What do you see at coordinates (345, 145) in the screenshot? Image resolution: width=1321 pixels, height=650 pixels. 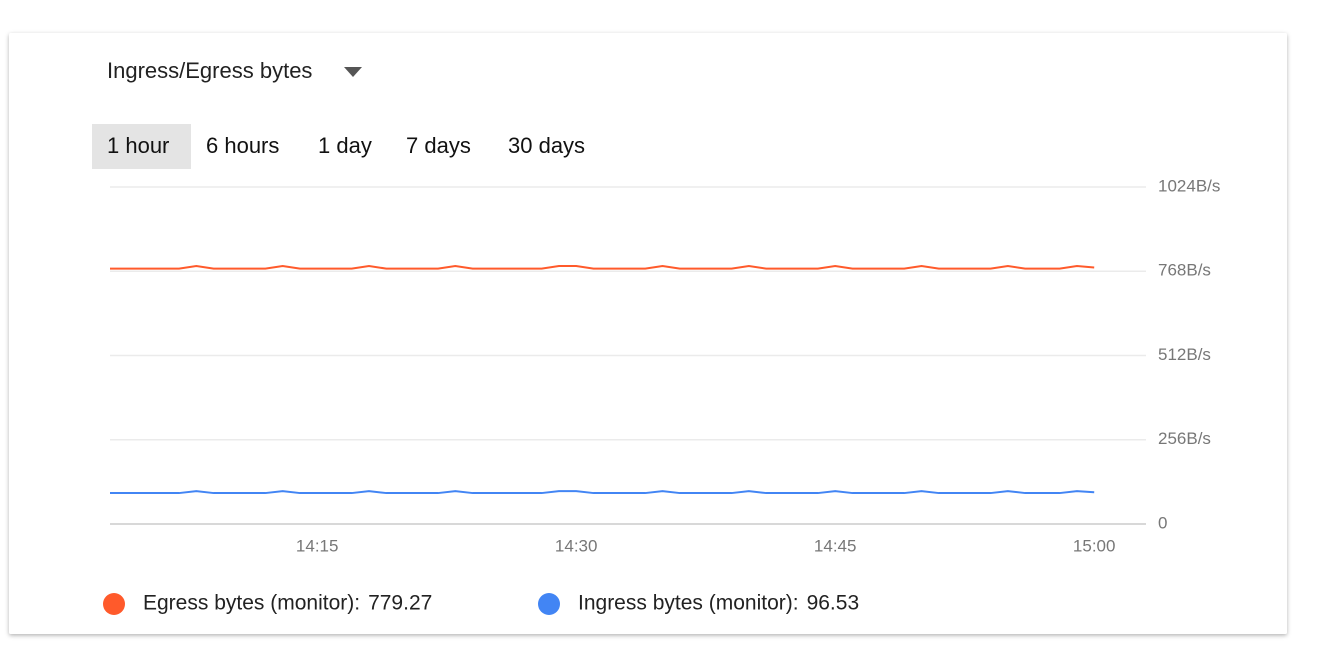 I see `range-button: 1 day` at bounding box center [345, 145].